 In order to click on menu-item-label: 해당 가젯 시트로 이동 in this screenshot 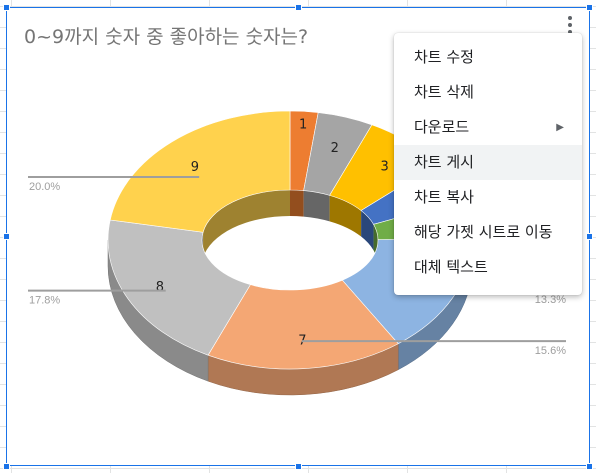, I will do `click(483, 232)`.